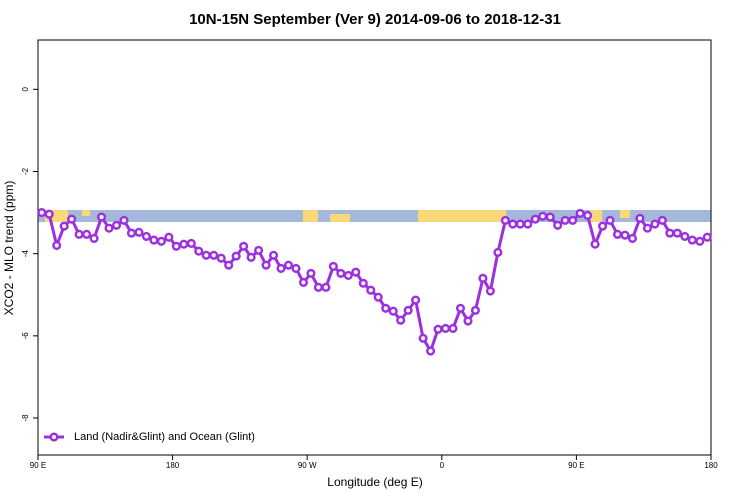 The height and width of the screenshot is (500, 750). What do you see at coordinates (25, 254) in the screenshot?
I see `y-tick-label: -4` at bounding box center [25, 254].